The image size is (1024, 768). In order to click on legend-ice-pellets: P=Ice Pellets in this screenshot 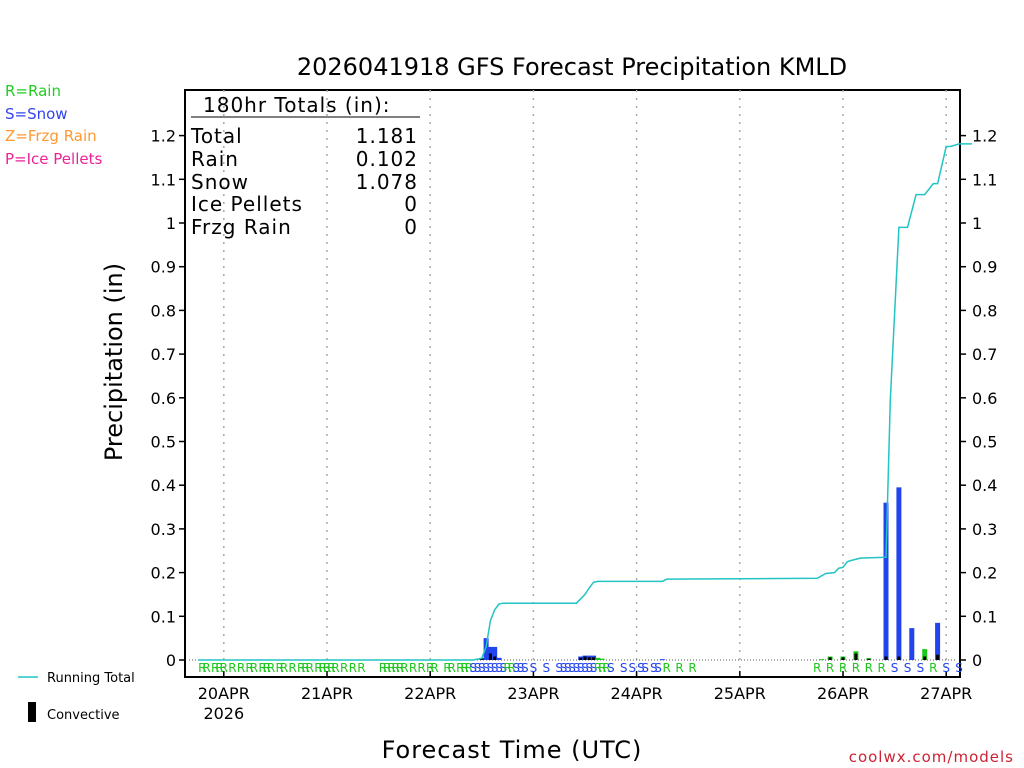, I will do `click(53, 159)`.